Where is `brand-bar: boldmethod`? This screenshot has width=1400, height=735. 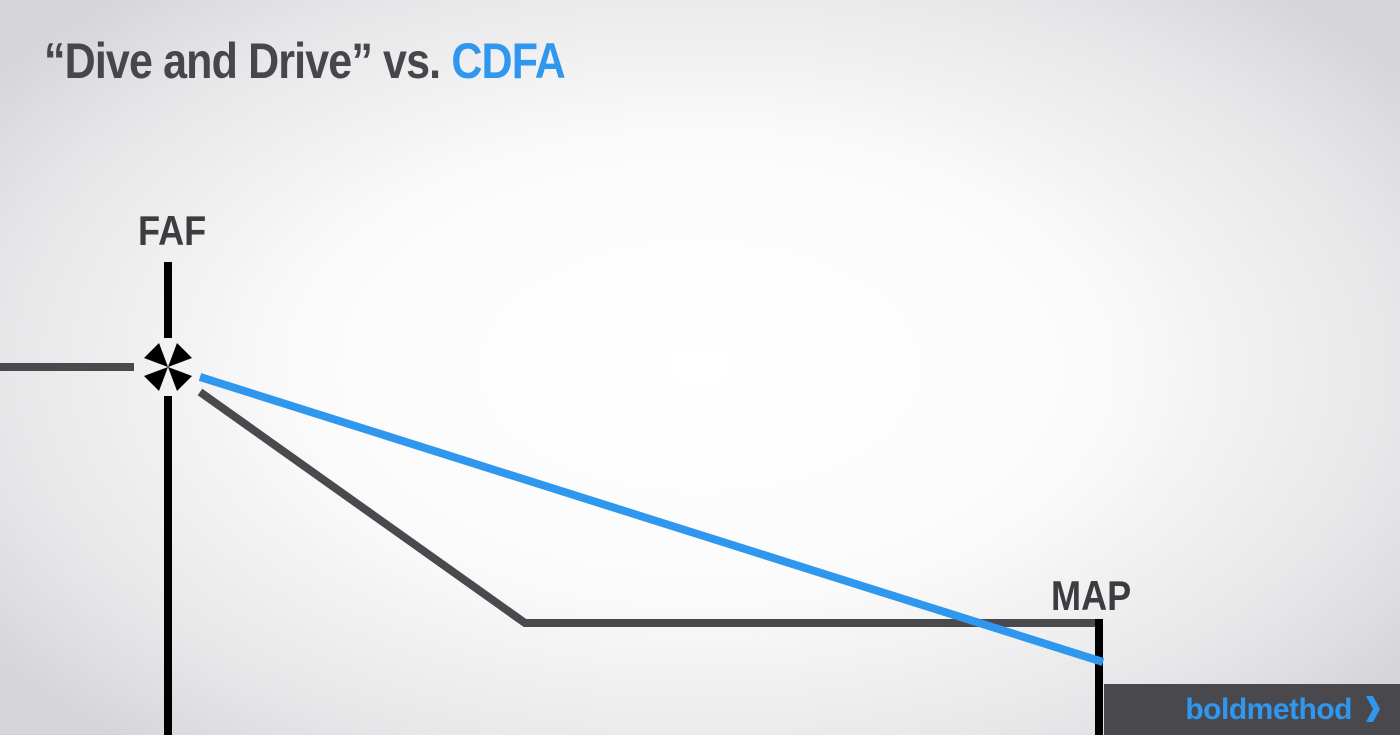 brand-bar: boldmethod is located at coordinates (1252, 709).